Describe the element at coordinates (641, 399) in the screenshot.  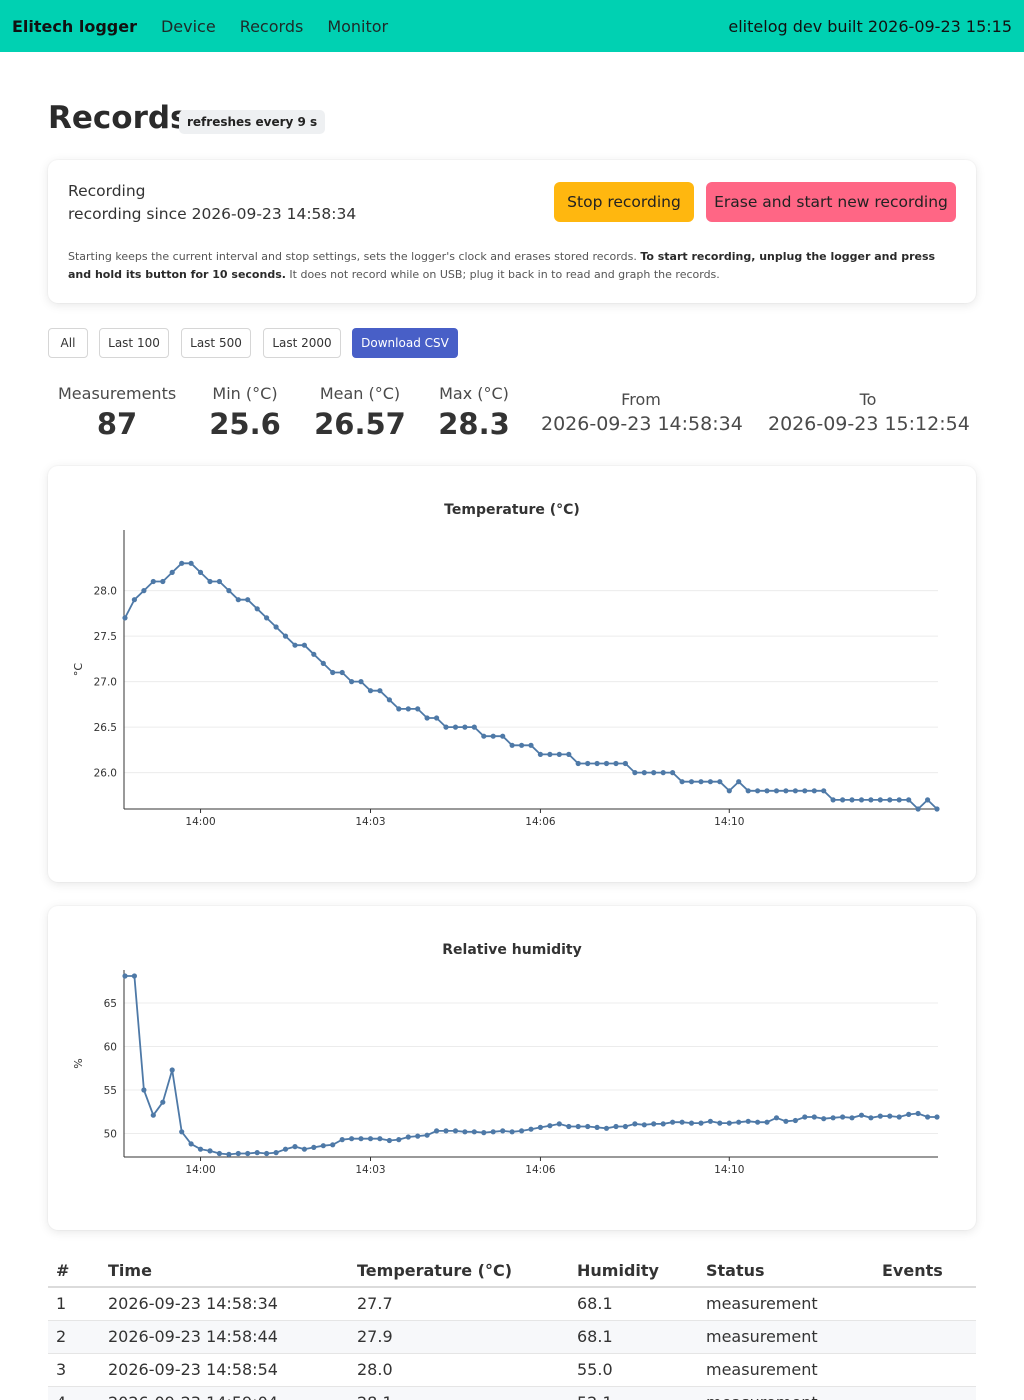
I see `stat-label: From` at that location.